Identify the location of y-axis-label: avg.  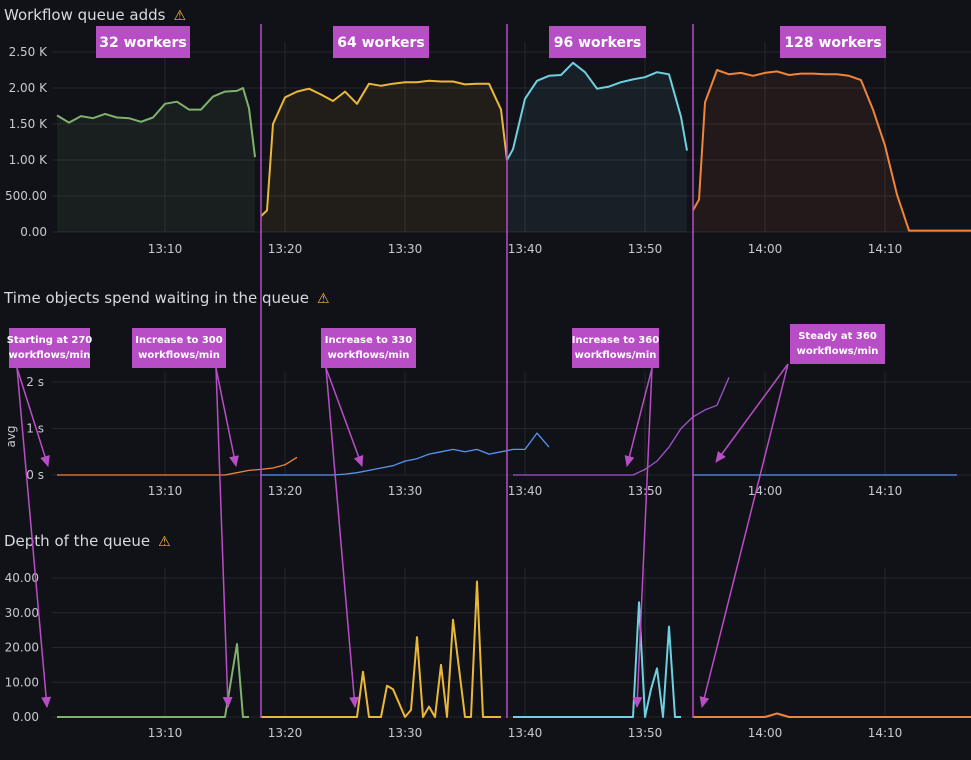
(11, 436).